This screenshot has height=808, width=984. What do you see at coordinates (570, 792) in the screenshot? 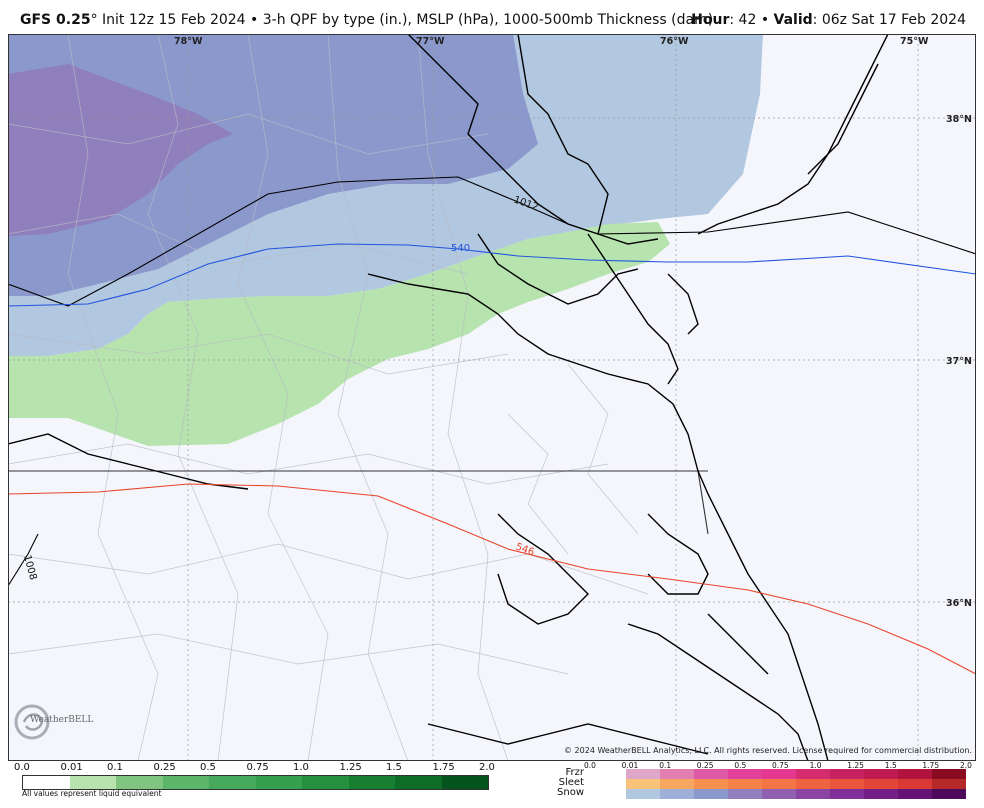
I see `ptype-label-snow: Snow` at bounding box center [570, 792].